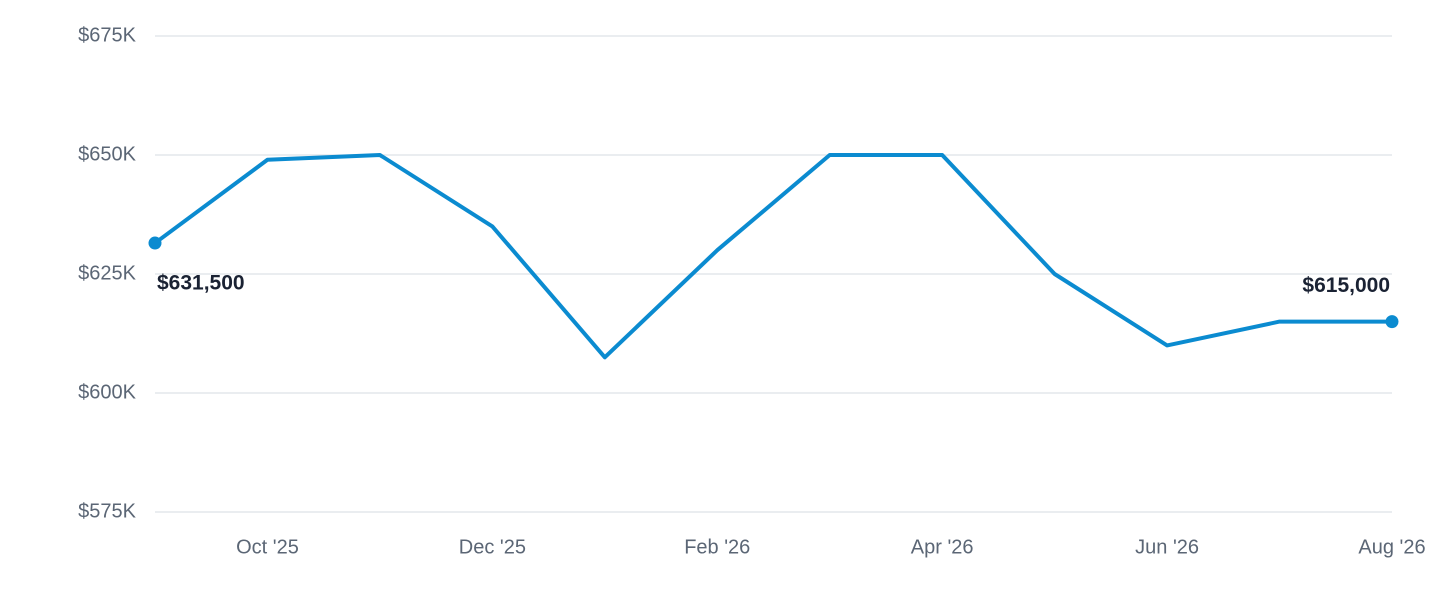  Describe the element at coordinates (107, 392) in the screenshot. I see `y-tick-label: $600K` at that location.